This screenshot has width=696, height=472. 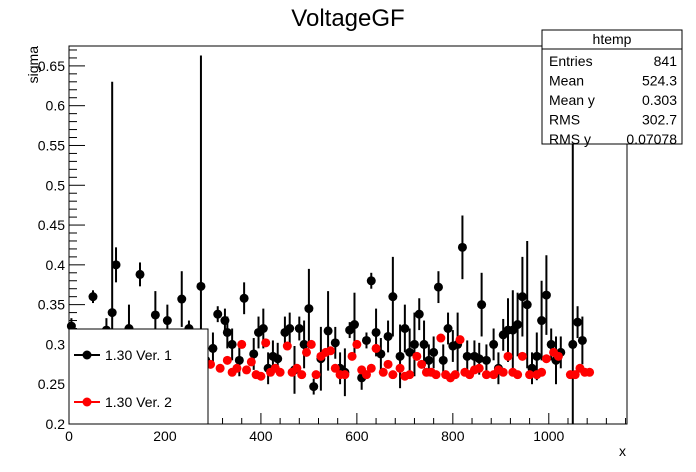 What do you see at coordinates (56, 185) in the screenshot?
I see `y-tick-label: 0.5` at bounding box center [56, 185].